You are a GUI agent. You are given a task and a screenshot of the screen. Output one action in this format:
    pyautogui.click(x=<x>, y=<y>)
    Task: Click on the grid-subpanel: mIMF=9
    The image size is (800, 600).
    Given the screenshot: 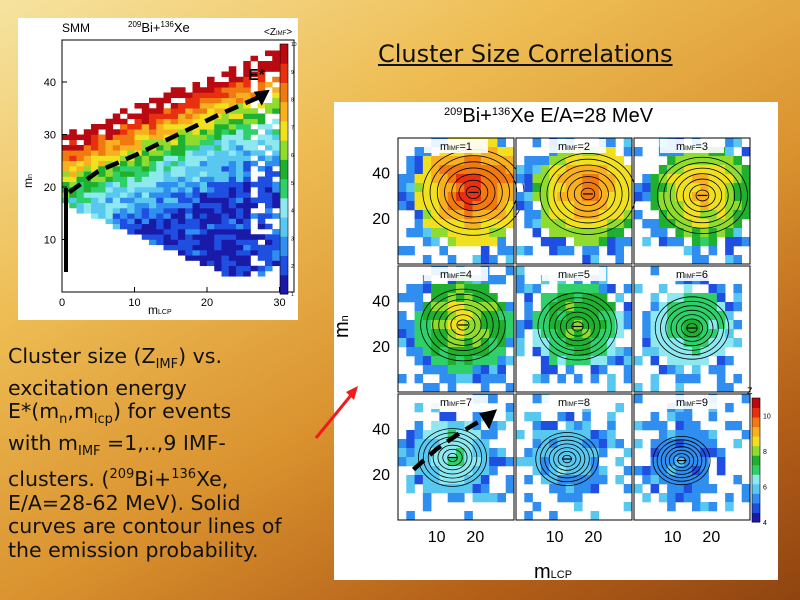 What is the action you would take?
    pyautogui.click(x=692, y=457)
    